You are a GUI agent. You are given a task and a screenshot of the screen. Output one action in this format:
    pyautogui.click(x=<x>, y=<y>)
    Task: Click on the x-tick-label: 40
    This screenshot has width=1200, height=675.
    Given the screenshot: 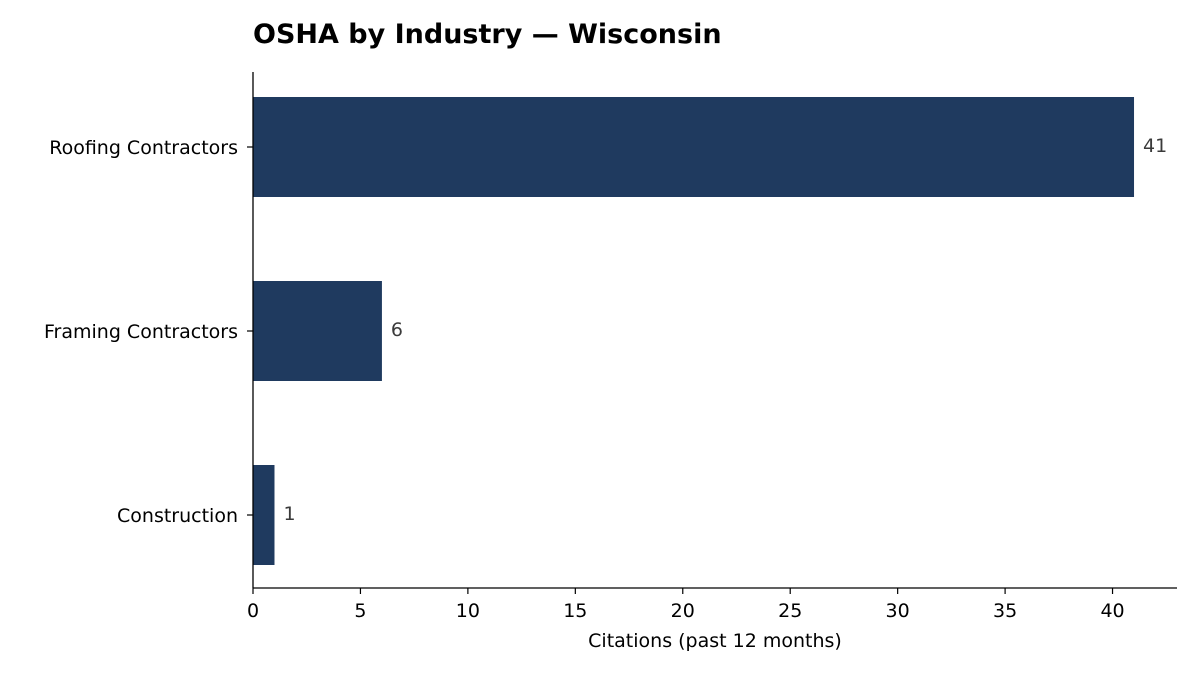 What is the action you would take?
    pyautogui.click(x=1112, y=611)
    